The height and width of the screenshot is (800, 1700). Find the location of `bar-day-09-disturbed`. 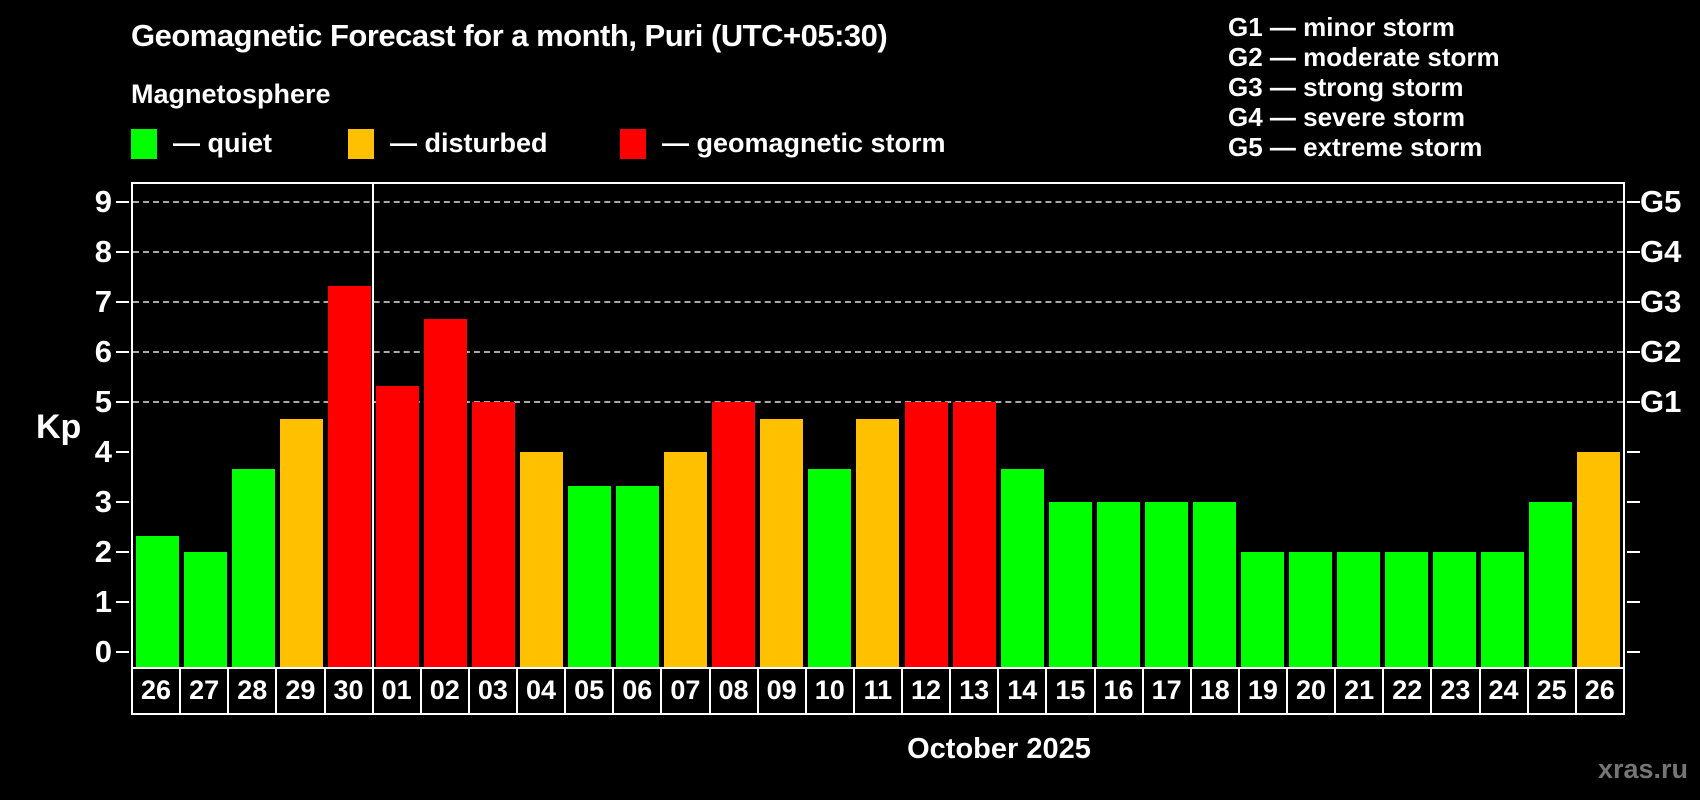

bar-day-09-disturbed is located at coordinates (782, 542).